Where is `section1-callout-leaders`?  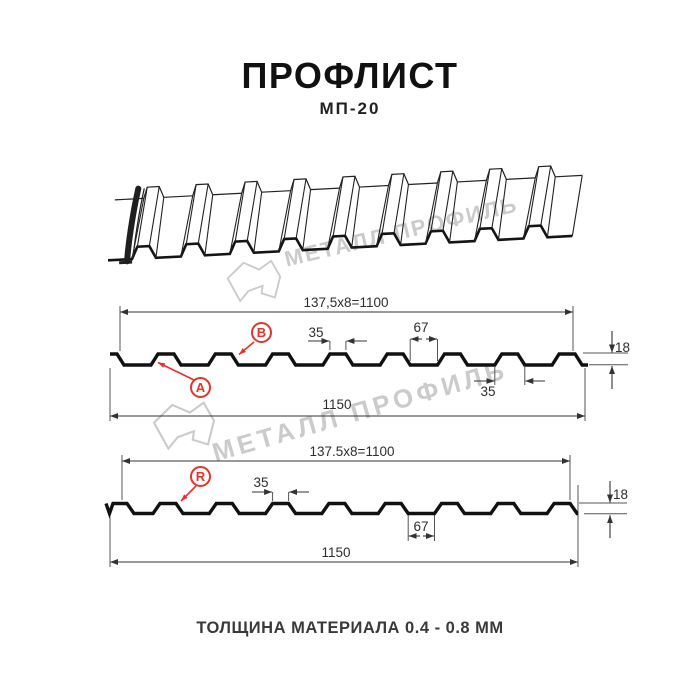
section1-callout-leaders is located at coordinates (206, 361).